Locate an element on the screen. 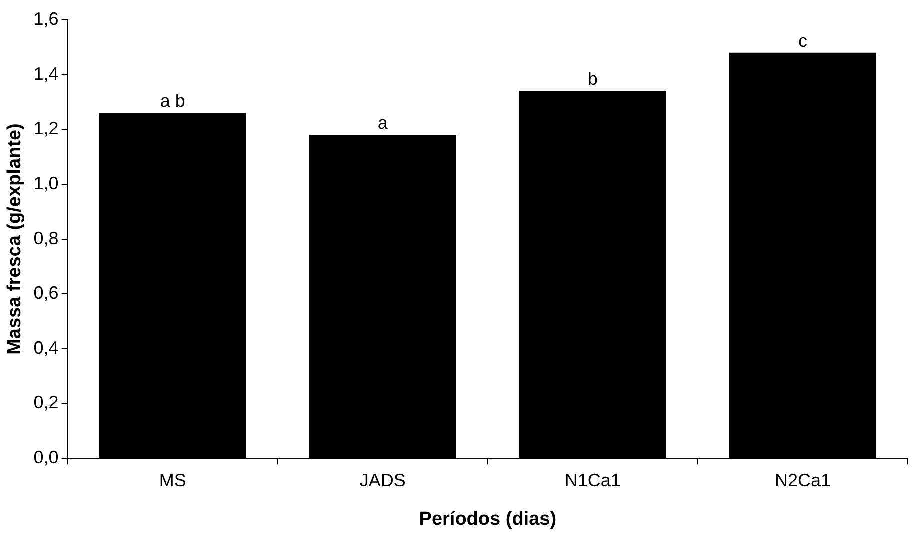 This screenshot has height=535, width=912. y-tick-label: 0,6 is located at coordinates (46, 293).